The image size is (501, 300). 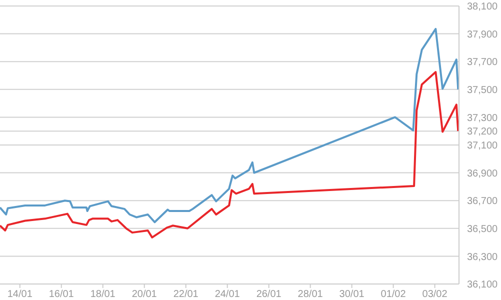 What do you see at coordinates (482, 34) in the screenshot?
I see `y-tick-label: 37,900` at bounding box center [482, 34].